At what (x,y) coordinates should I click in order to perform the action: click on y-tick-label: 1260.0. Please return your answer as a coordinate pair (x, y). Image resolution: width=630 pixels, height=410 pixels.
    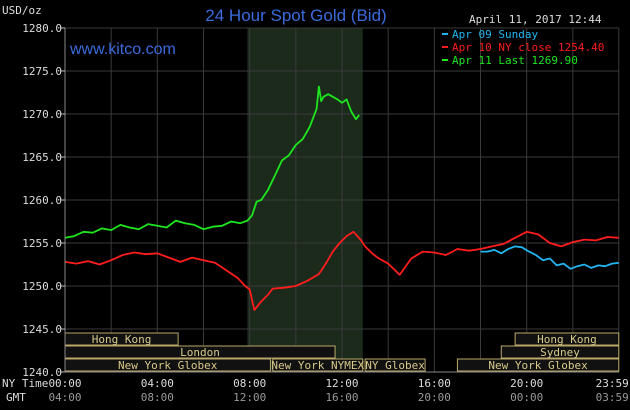
    Looking at the image, I should click on (42, 200).